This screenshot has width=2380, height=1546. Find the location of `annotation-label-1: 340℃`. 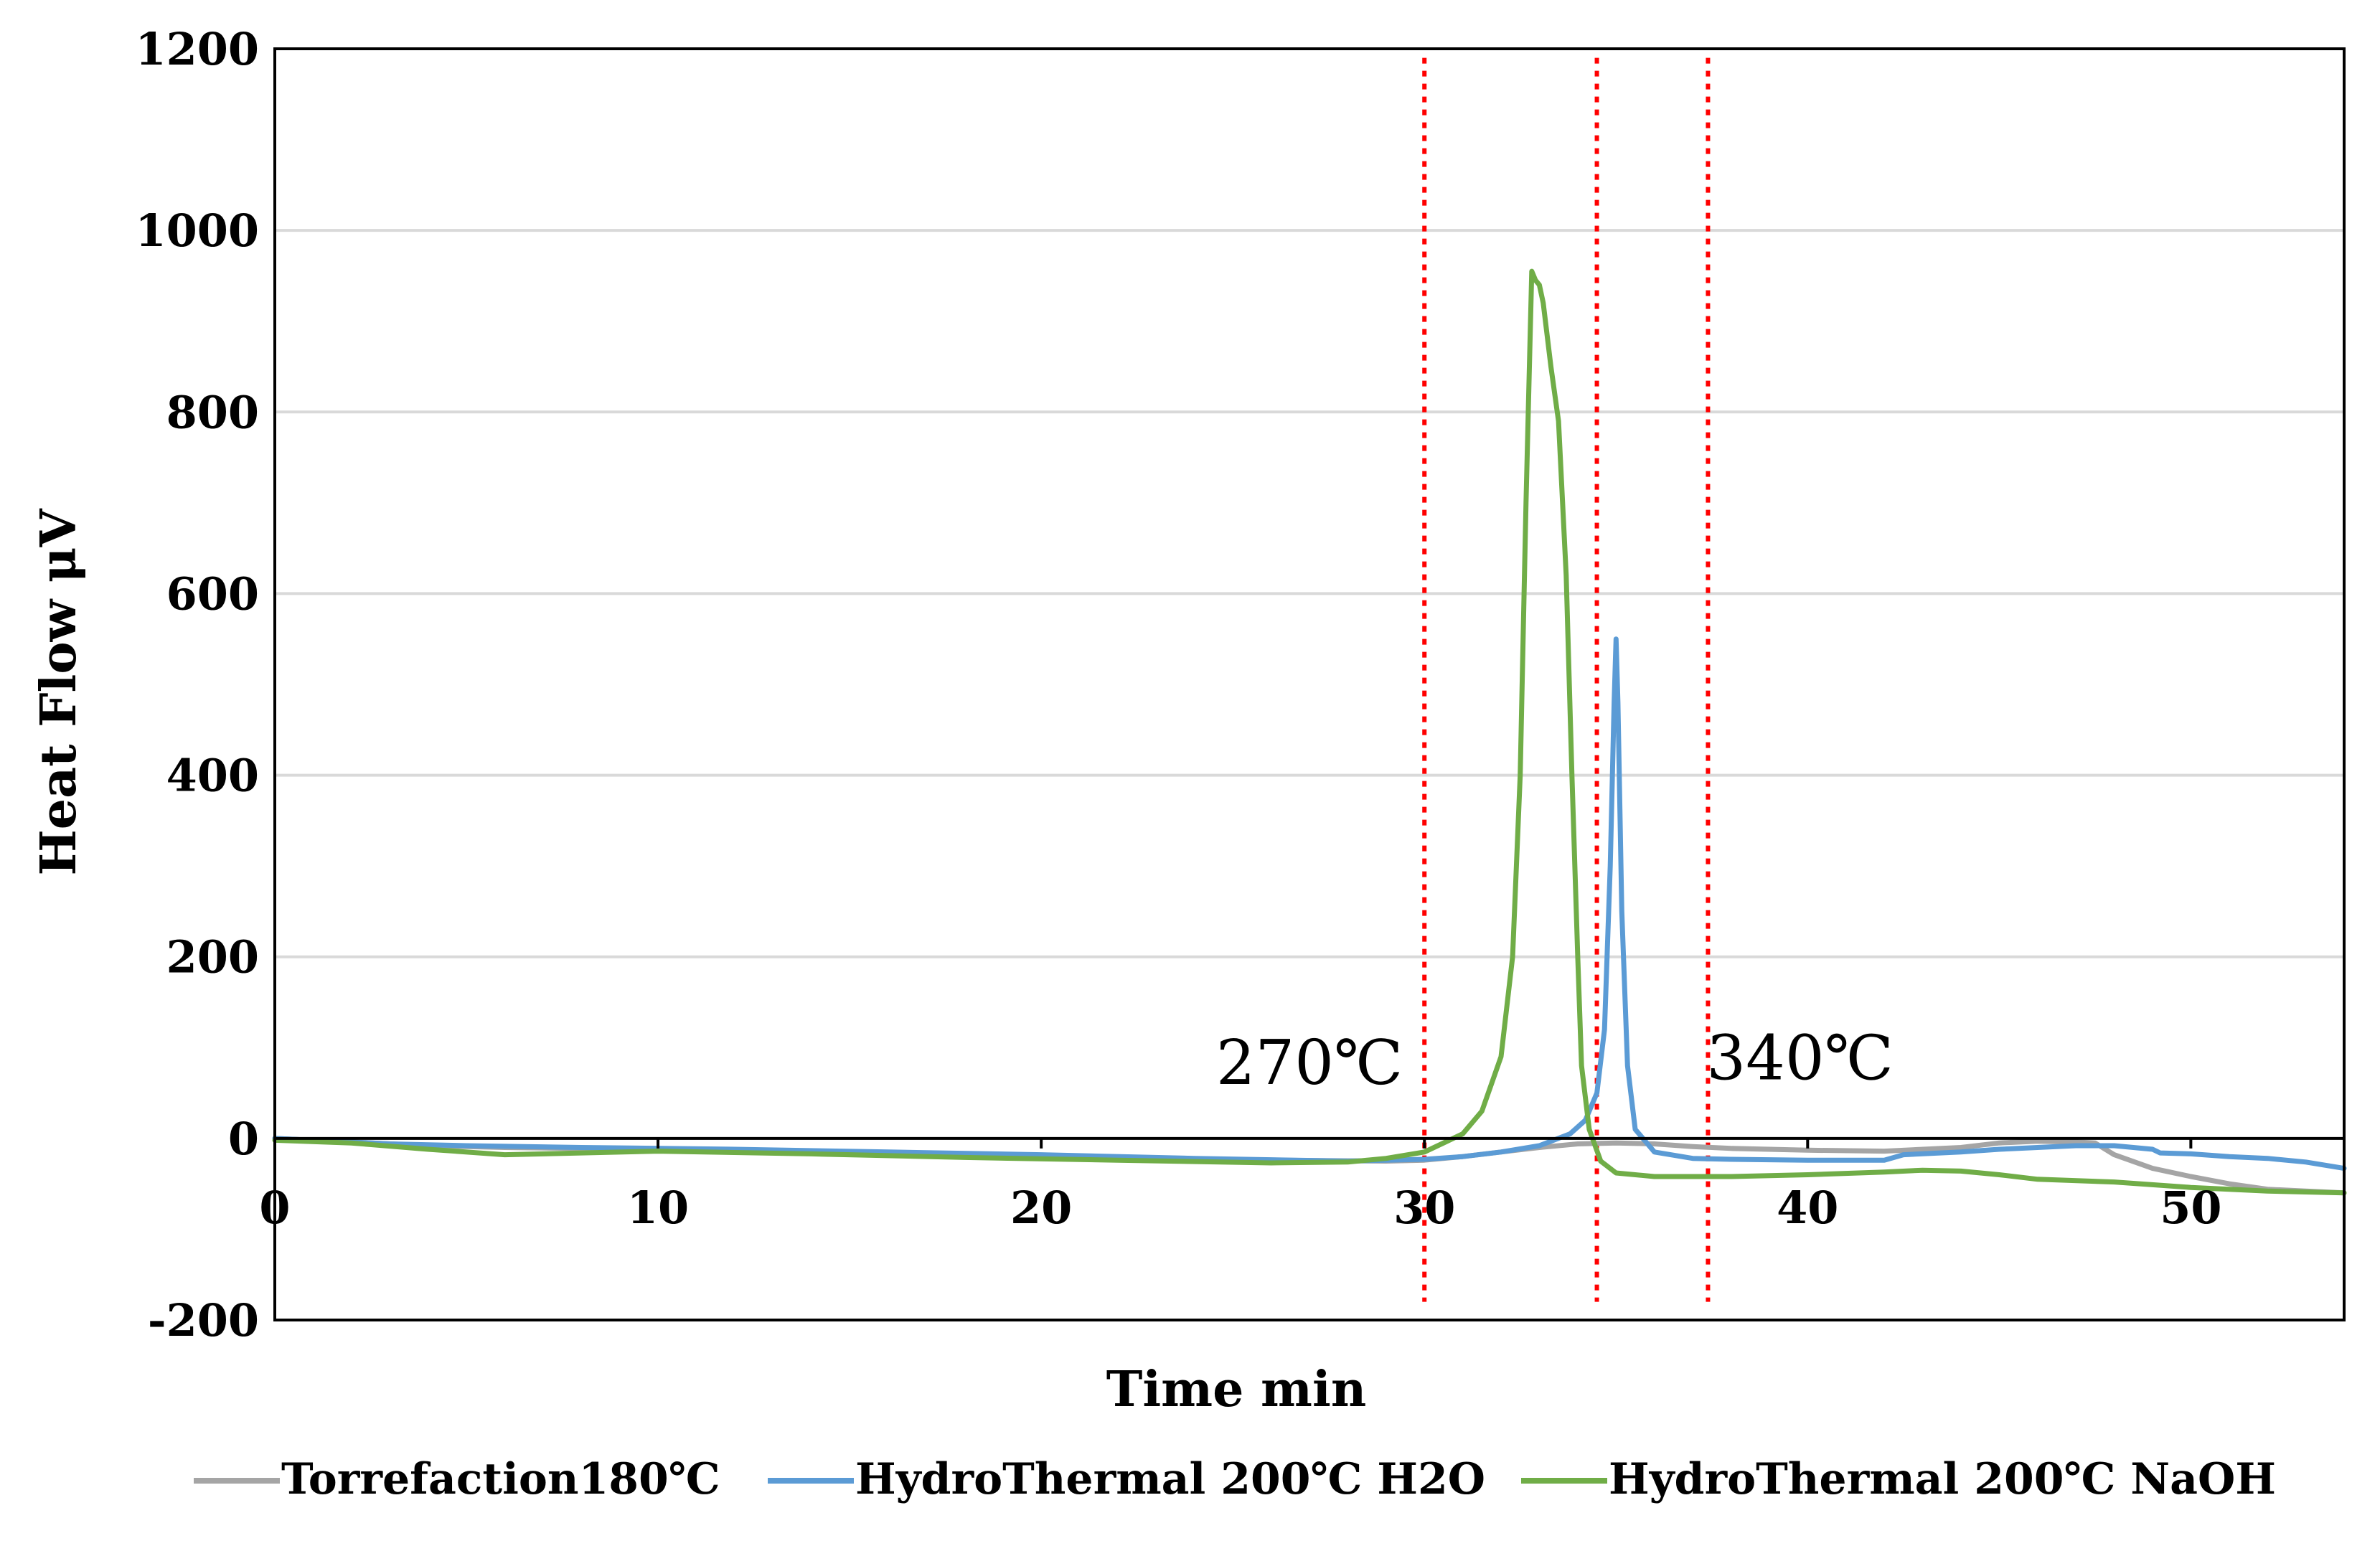

annotation-label-1: 340℃ is located at coordinates (1799, 1059).